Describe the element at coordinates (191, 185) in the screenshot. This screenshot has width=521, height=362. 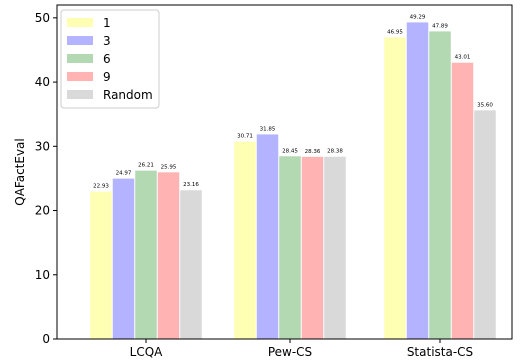
I see `data-label: 23.16` at that location.